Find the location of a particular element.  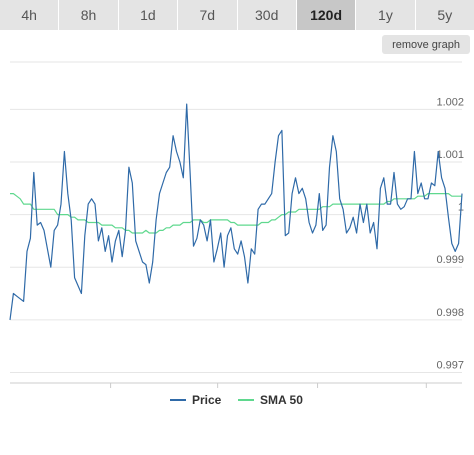

tab-5y: 5y is located at coordinates (444, 15).